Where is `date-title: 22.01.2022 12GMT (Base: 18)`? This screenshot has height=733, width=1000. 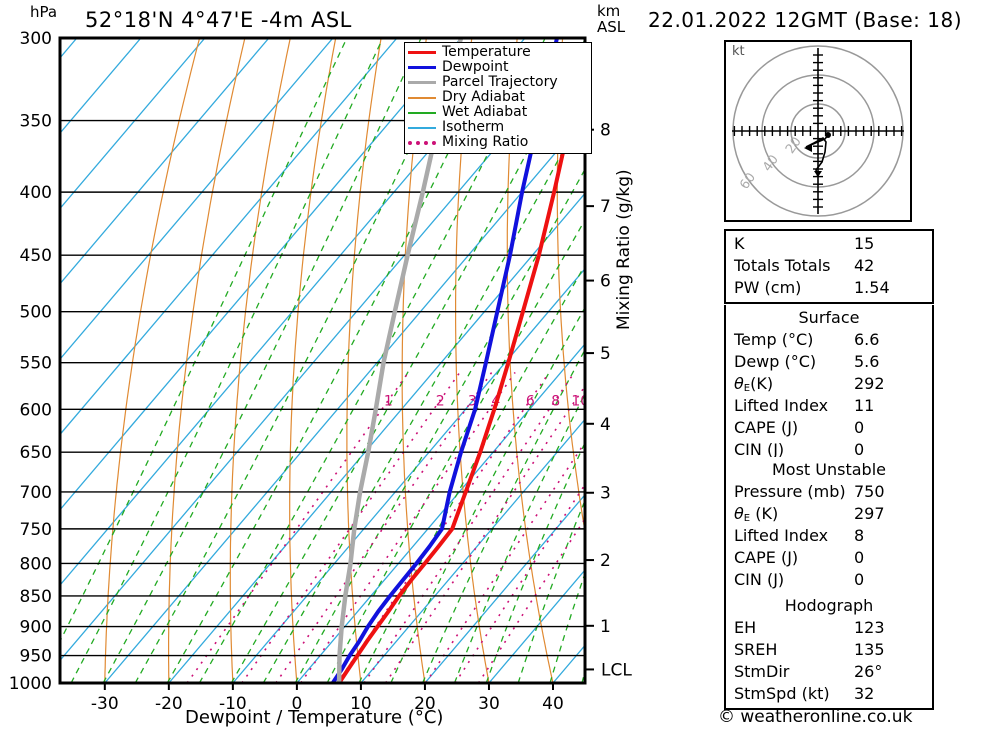 date-title: 22.01.2022 12GMT (Base: 18) is located at coordinates (805, 20).